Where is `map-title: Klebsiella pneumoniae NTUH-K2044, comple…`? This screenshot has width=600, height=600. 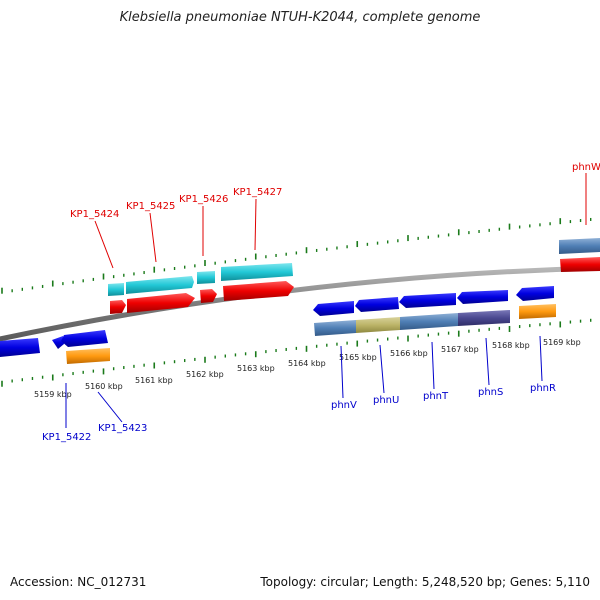
map-title: Klebsiella pneumoniae NTUH-K2044, comple… is located at coordinates (300, 17).